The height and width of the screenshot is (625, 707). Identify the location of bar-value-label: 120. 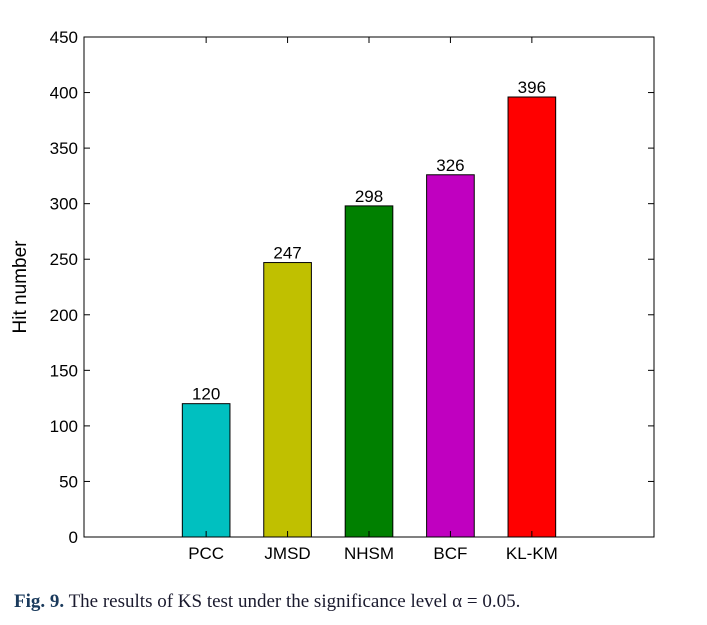
(206, 394).